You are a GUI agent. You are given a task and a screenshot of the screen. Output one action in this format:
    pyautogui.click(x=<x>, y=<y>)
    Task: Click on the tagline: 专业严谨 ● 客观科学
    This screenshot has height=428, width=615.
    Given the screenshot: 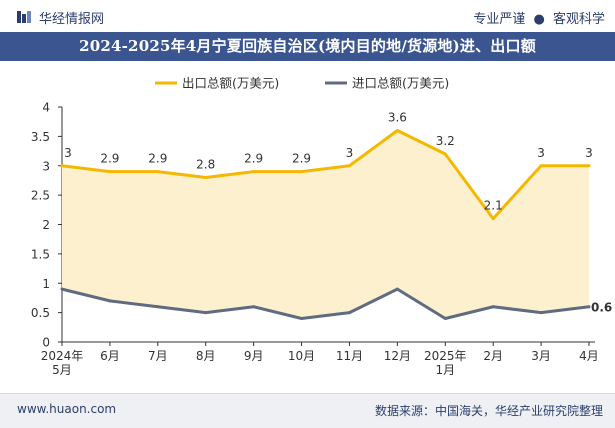 What is the action you would take?
    pyautogui.click(x=539, y=17)
    